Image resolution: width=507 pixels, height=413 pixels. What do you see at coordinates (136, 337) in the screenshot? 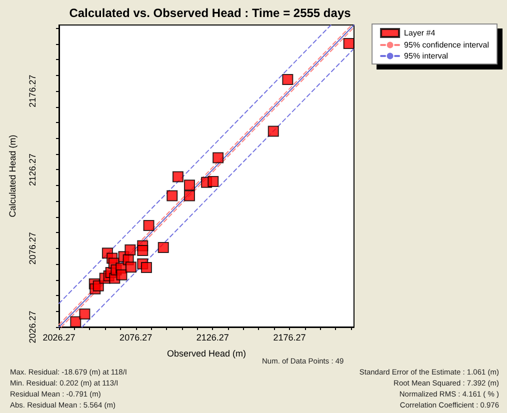
I see `x-tick-label: 2076.27` at bounding box center [136, 337].